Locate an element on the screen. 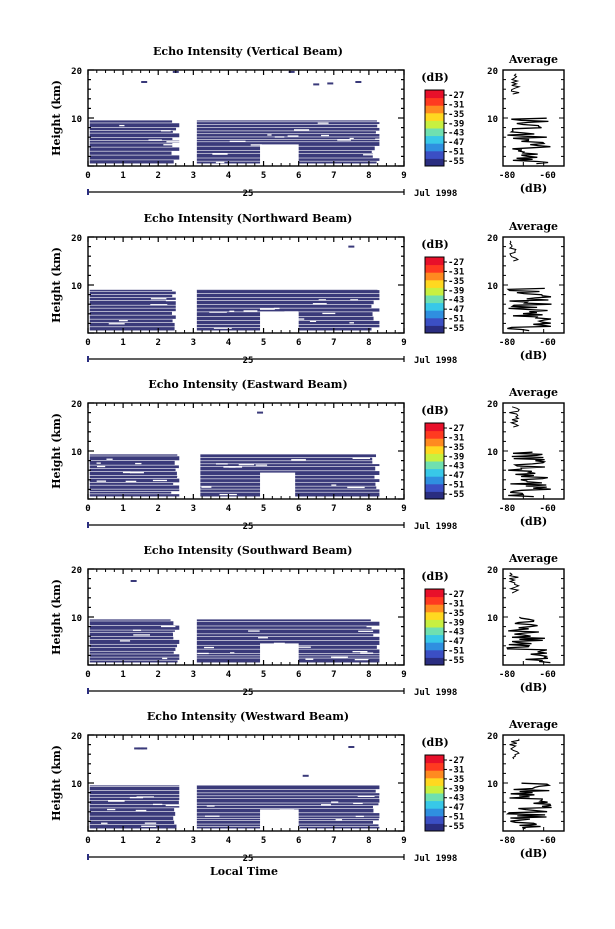 This screenshot has height=929, width=615. x-tick-label: 5 is located at coordinates (263, 343).